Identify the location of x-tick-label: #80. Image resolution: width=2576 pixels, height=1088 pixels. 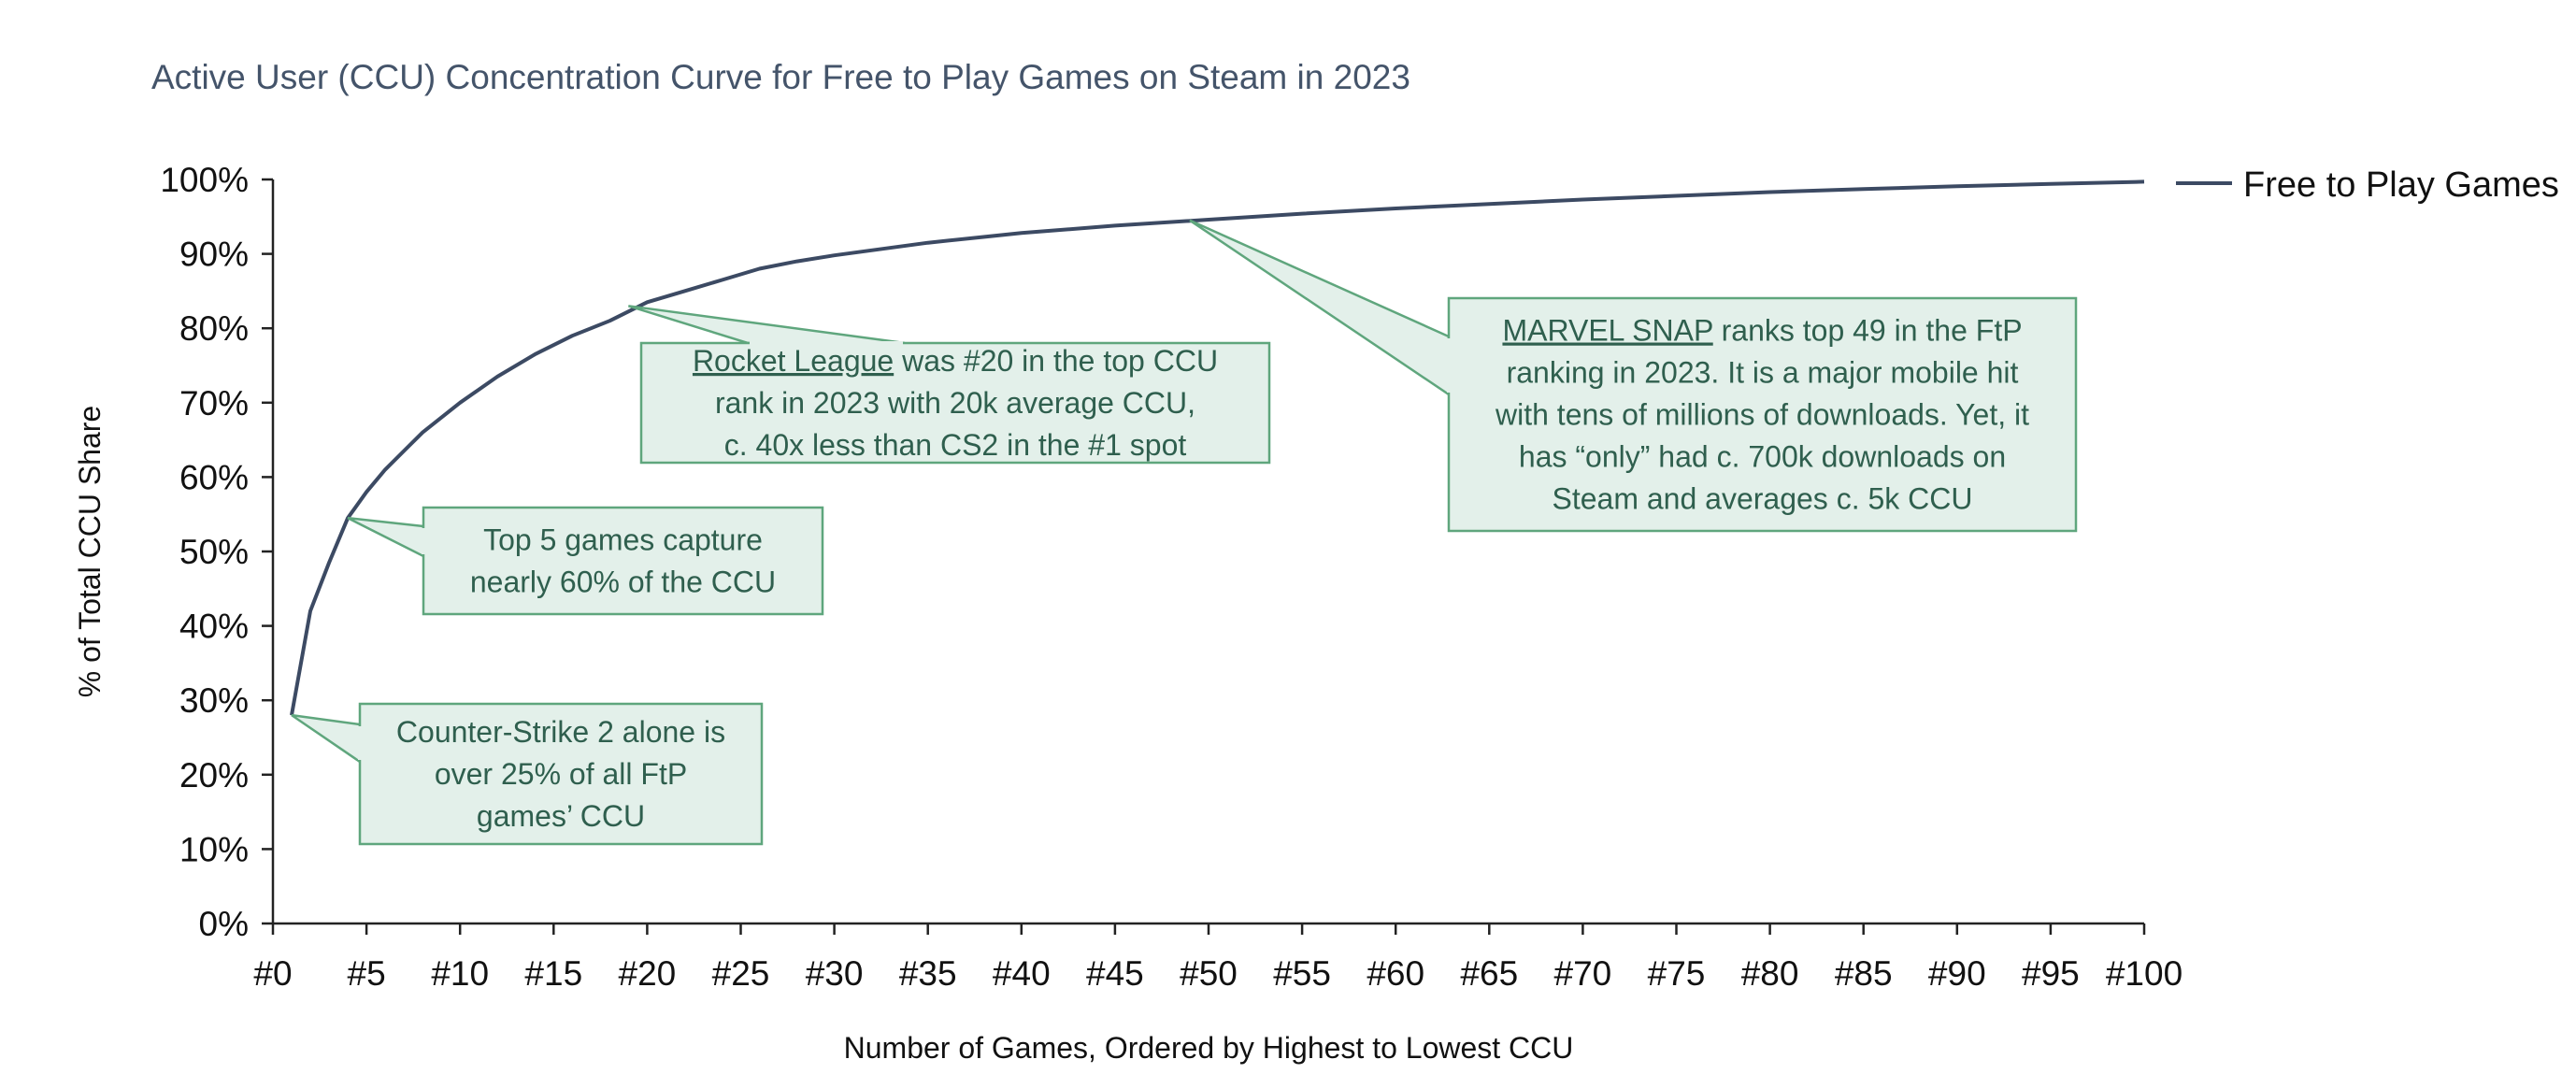
(1770, 973).